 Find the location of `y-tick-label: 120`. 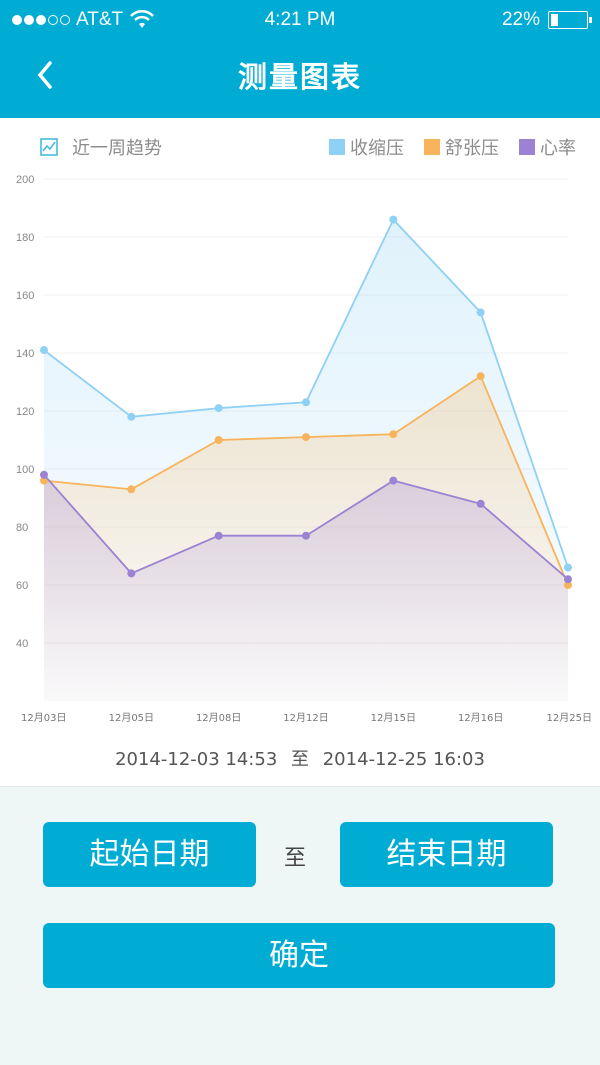

y-tick-label: 120 is located at coordinates (25, 412).